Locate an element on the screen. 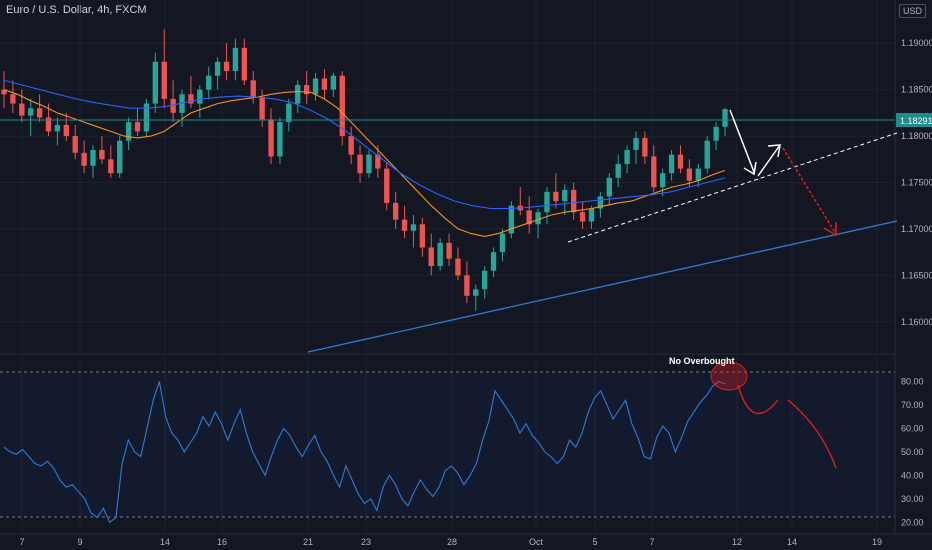 The image size is (932, 550). overbought-highlight is located at coordinates (729, 376).